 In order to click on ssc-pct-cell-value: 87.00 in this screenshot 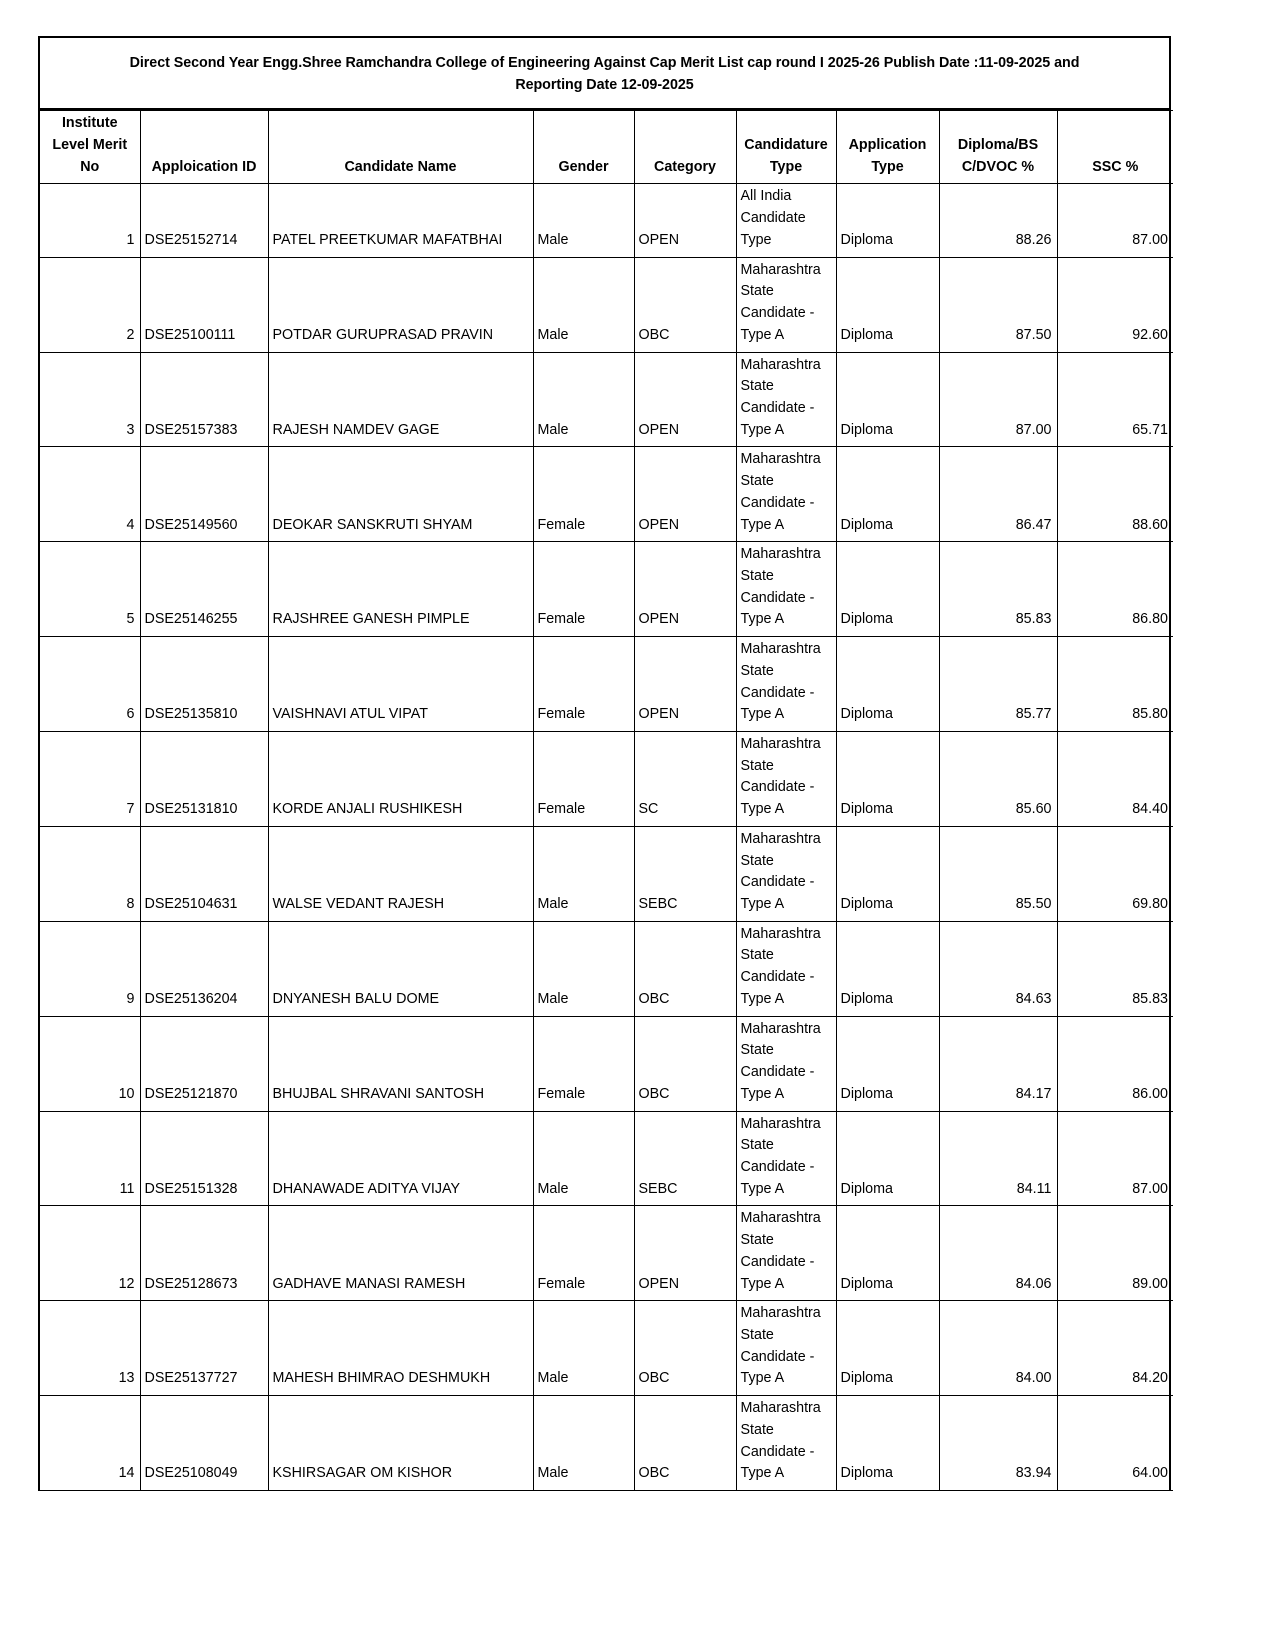, I will do `click(1150, 239)`.